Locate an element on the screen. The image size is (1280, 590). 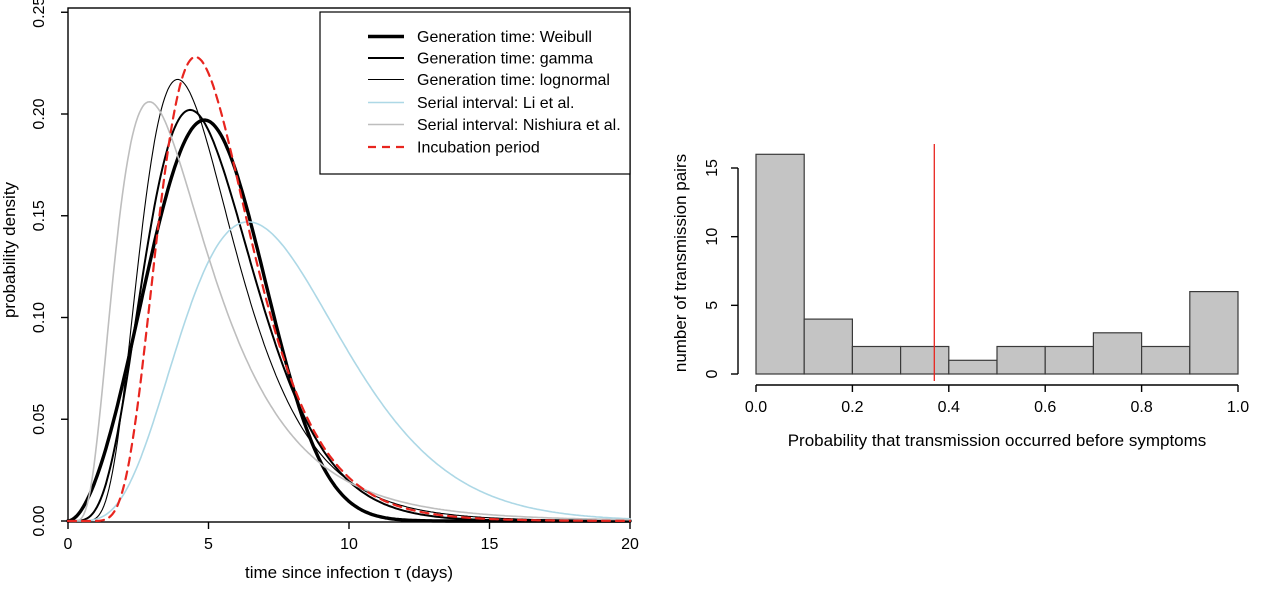
legend-label-li: Serial interval: Li et al. is located at coordinates (495, 103).